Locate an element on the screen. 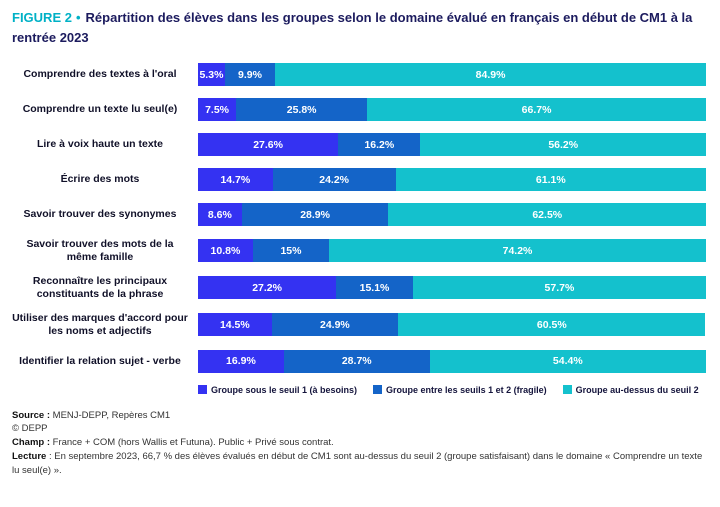 This screenshot has width=720, height=507. stacked-bar: 16.9% 28.7% 54.4% is located at coordinates (452, 361).